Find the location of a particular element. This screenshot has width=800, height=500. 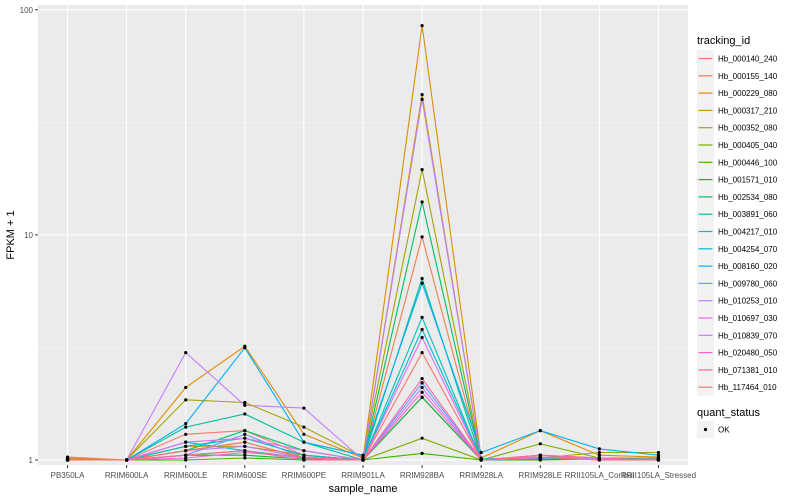

y-tick-label: 10 is located at coordinates (28, 235).